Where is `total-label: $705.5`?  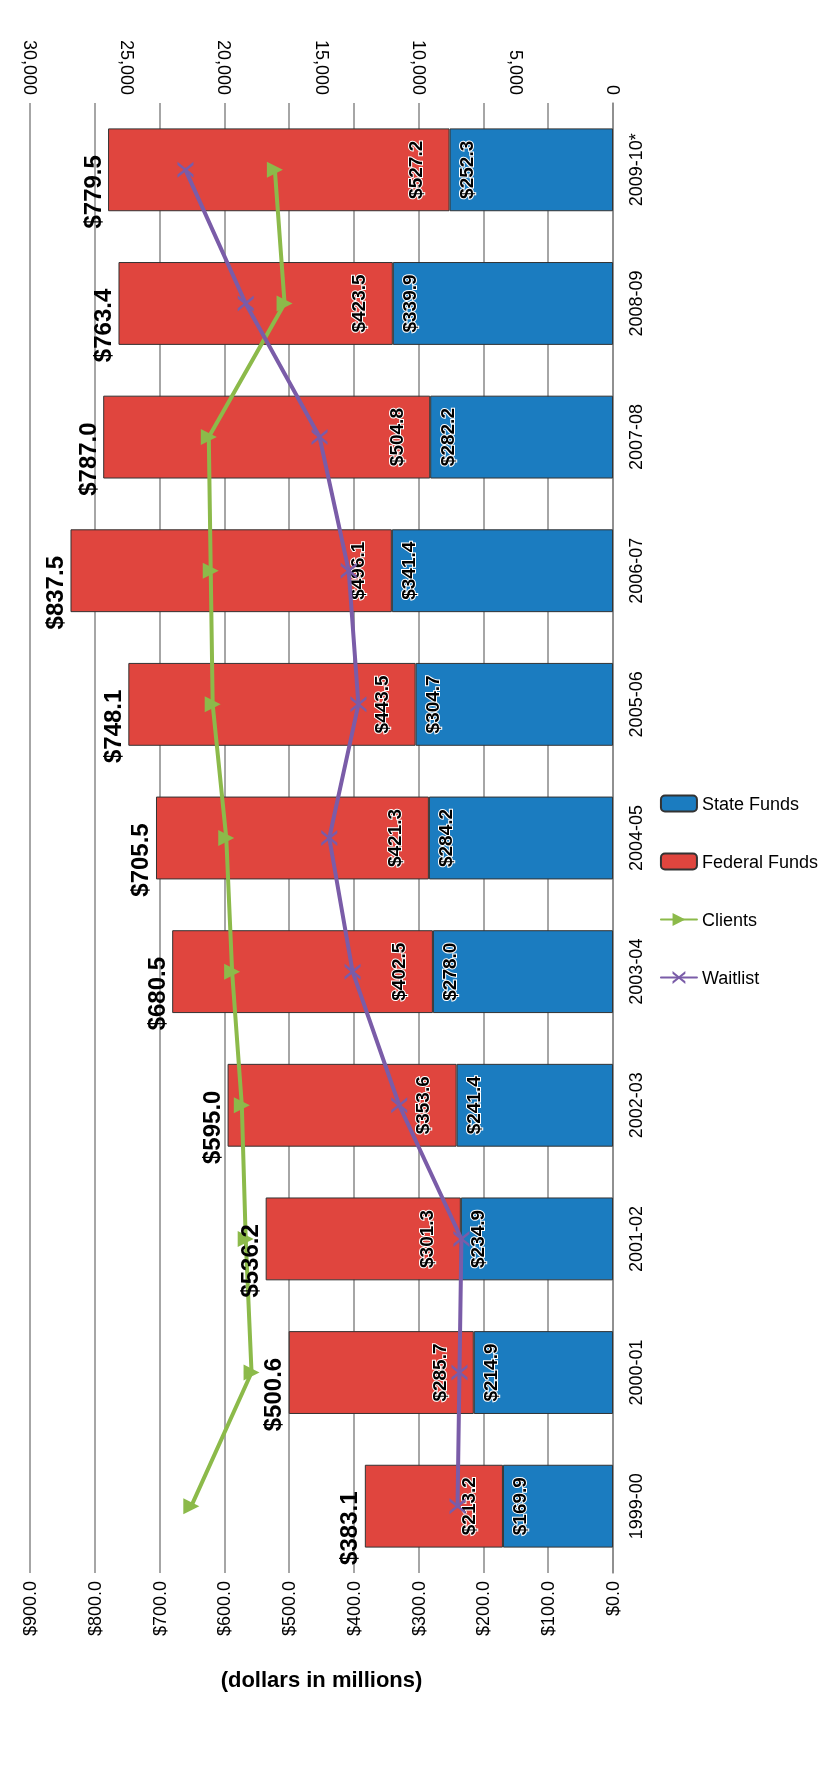
total-label: $705.5 is located at coordinates (140, 860).